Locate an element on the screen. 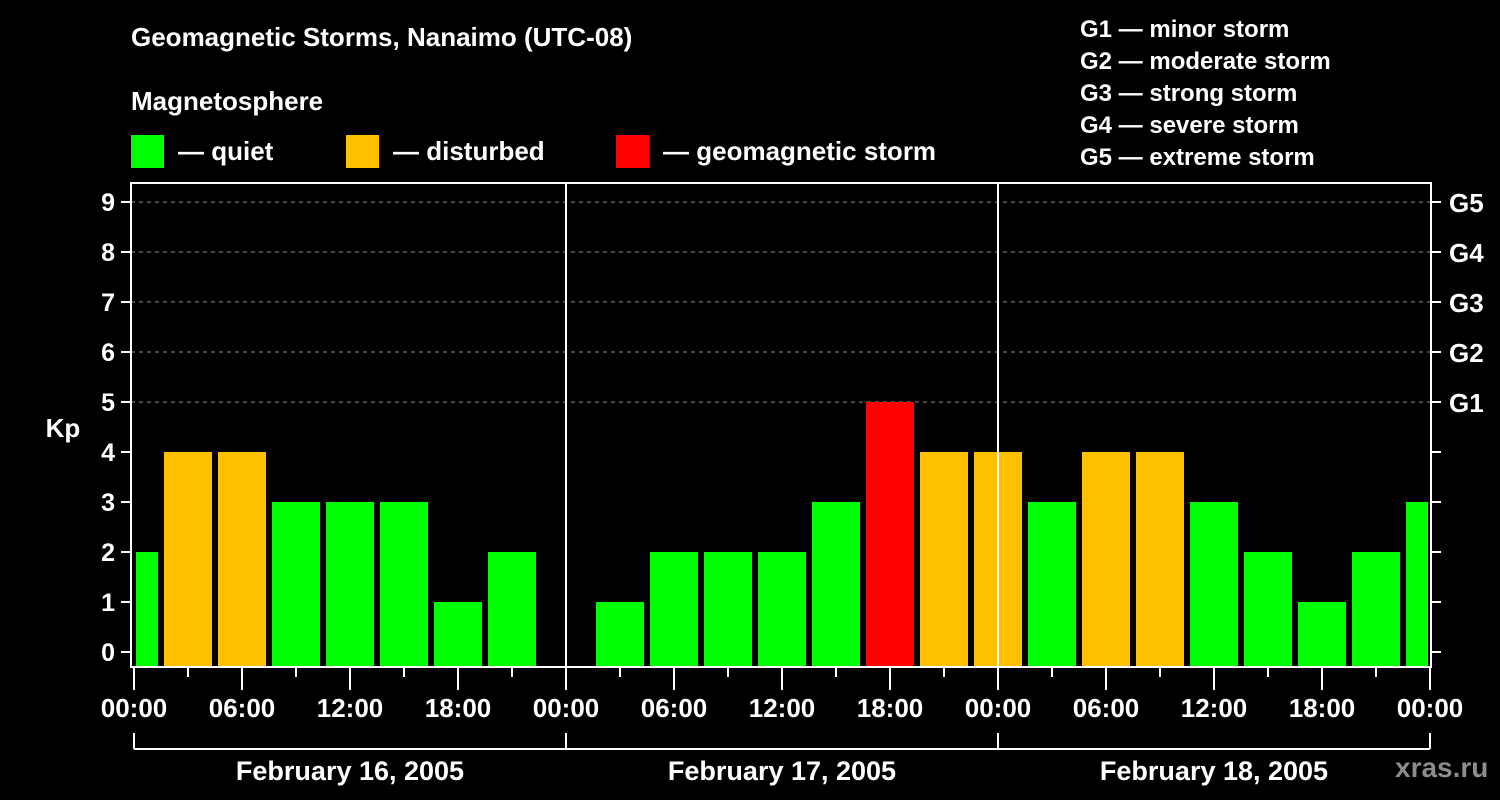 This screenshot has height=800, width=1500. g1-description: G1 — minor storm is located at coordinates (1185, 29).